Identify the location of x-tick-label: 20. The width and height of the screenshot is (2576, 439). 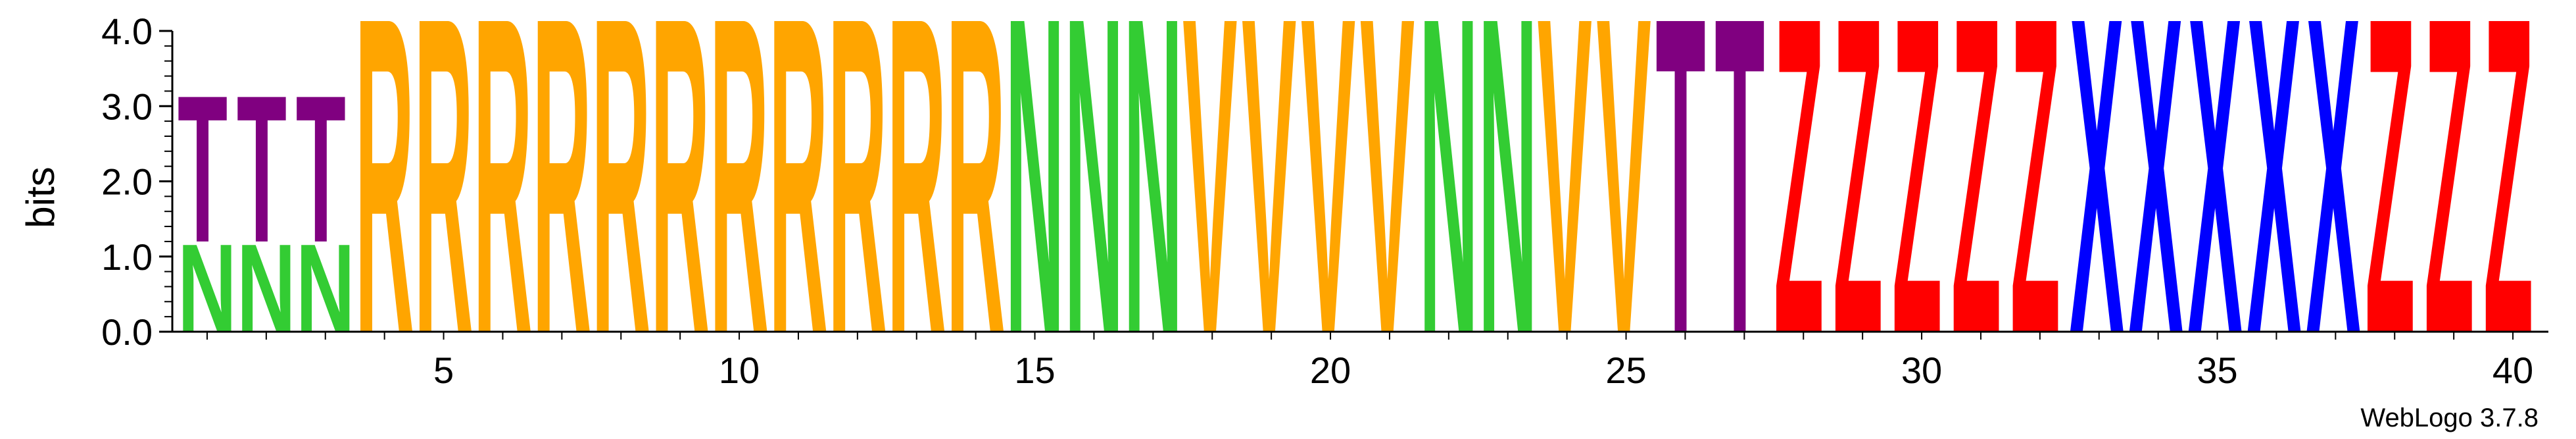
(1331, 370).